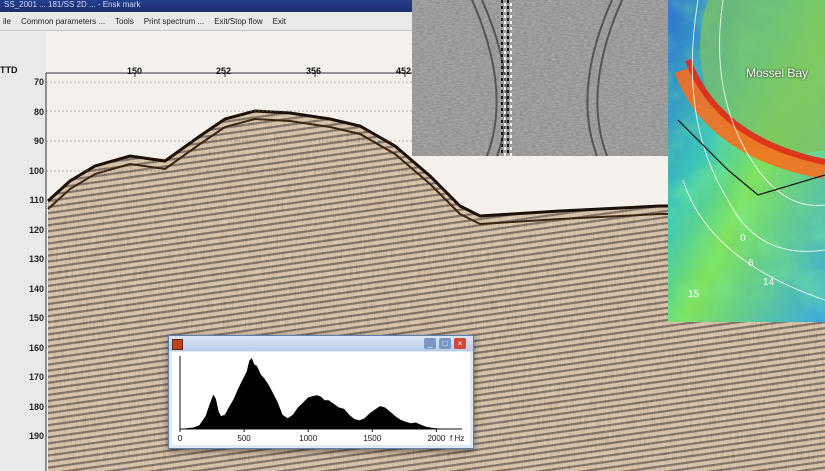  Describe the element at coordinates (445, 343) in the screenshot. I see `maximize-button: □` at that location.